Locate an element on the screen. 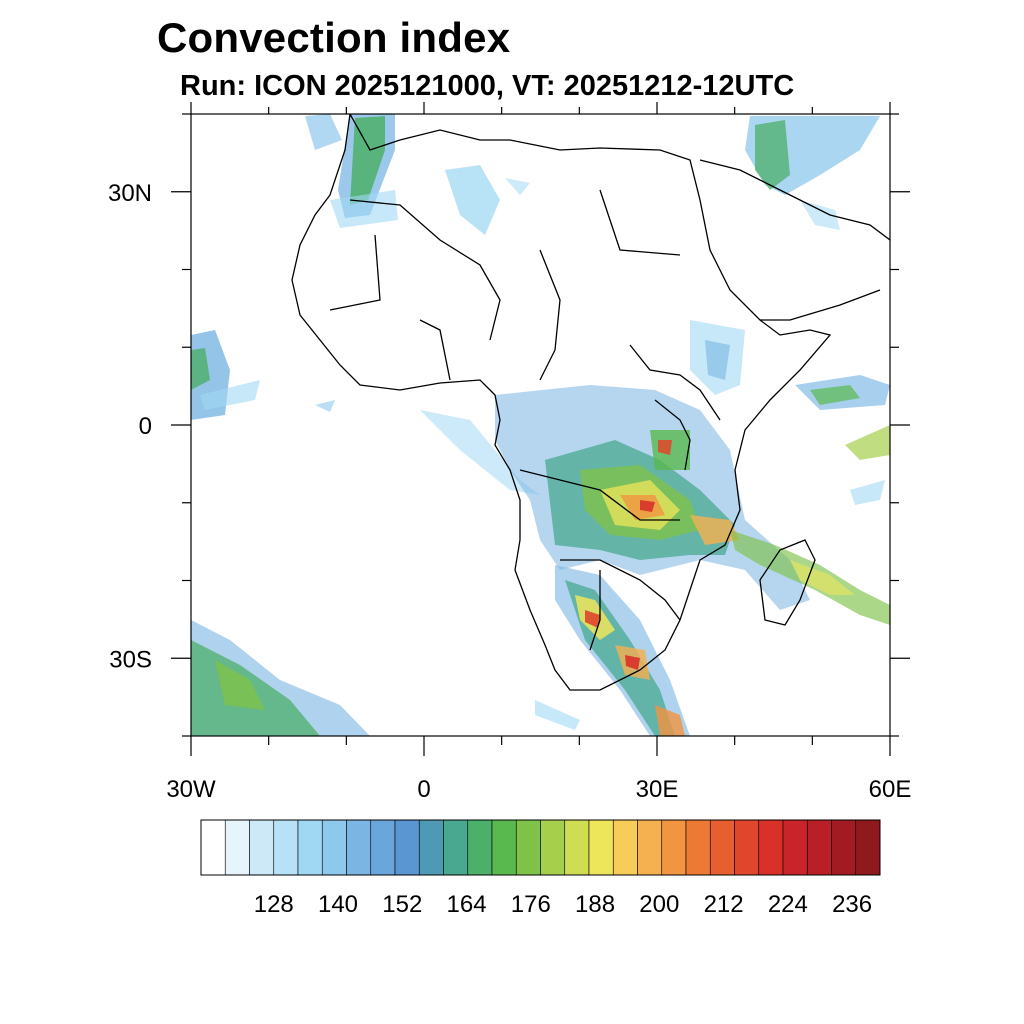 This screenshot has width=1024, height=1024. map-subtitle: Run: ICON 2025121000, VT: 20251212-12UTC is located at coordinates (487, 86).